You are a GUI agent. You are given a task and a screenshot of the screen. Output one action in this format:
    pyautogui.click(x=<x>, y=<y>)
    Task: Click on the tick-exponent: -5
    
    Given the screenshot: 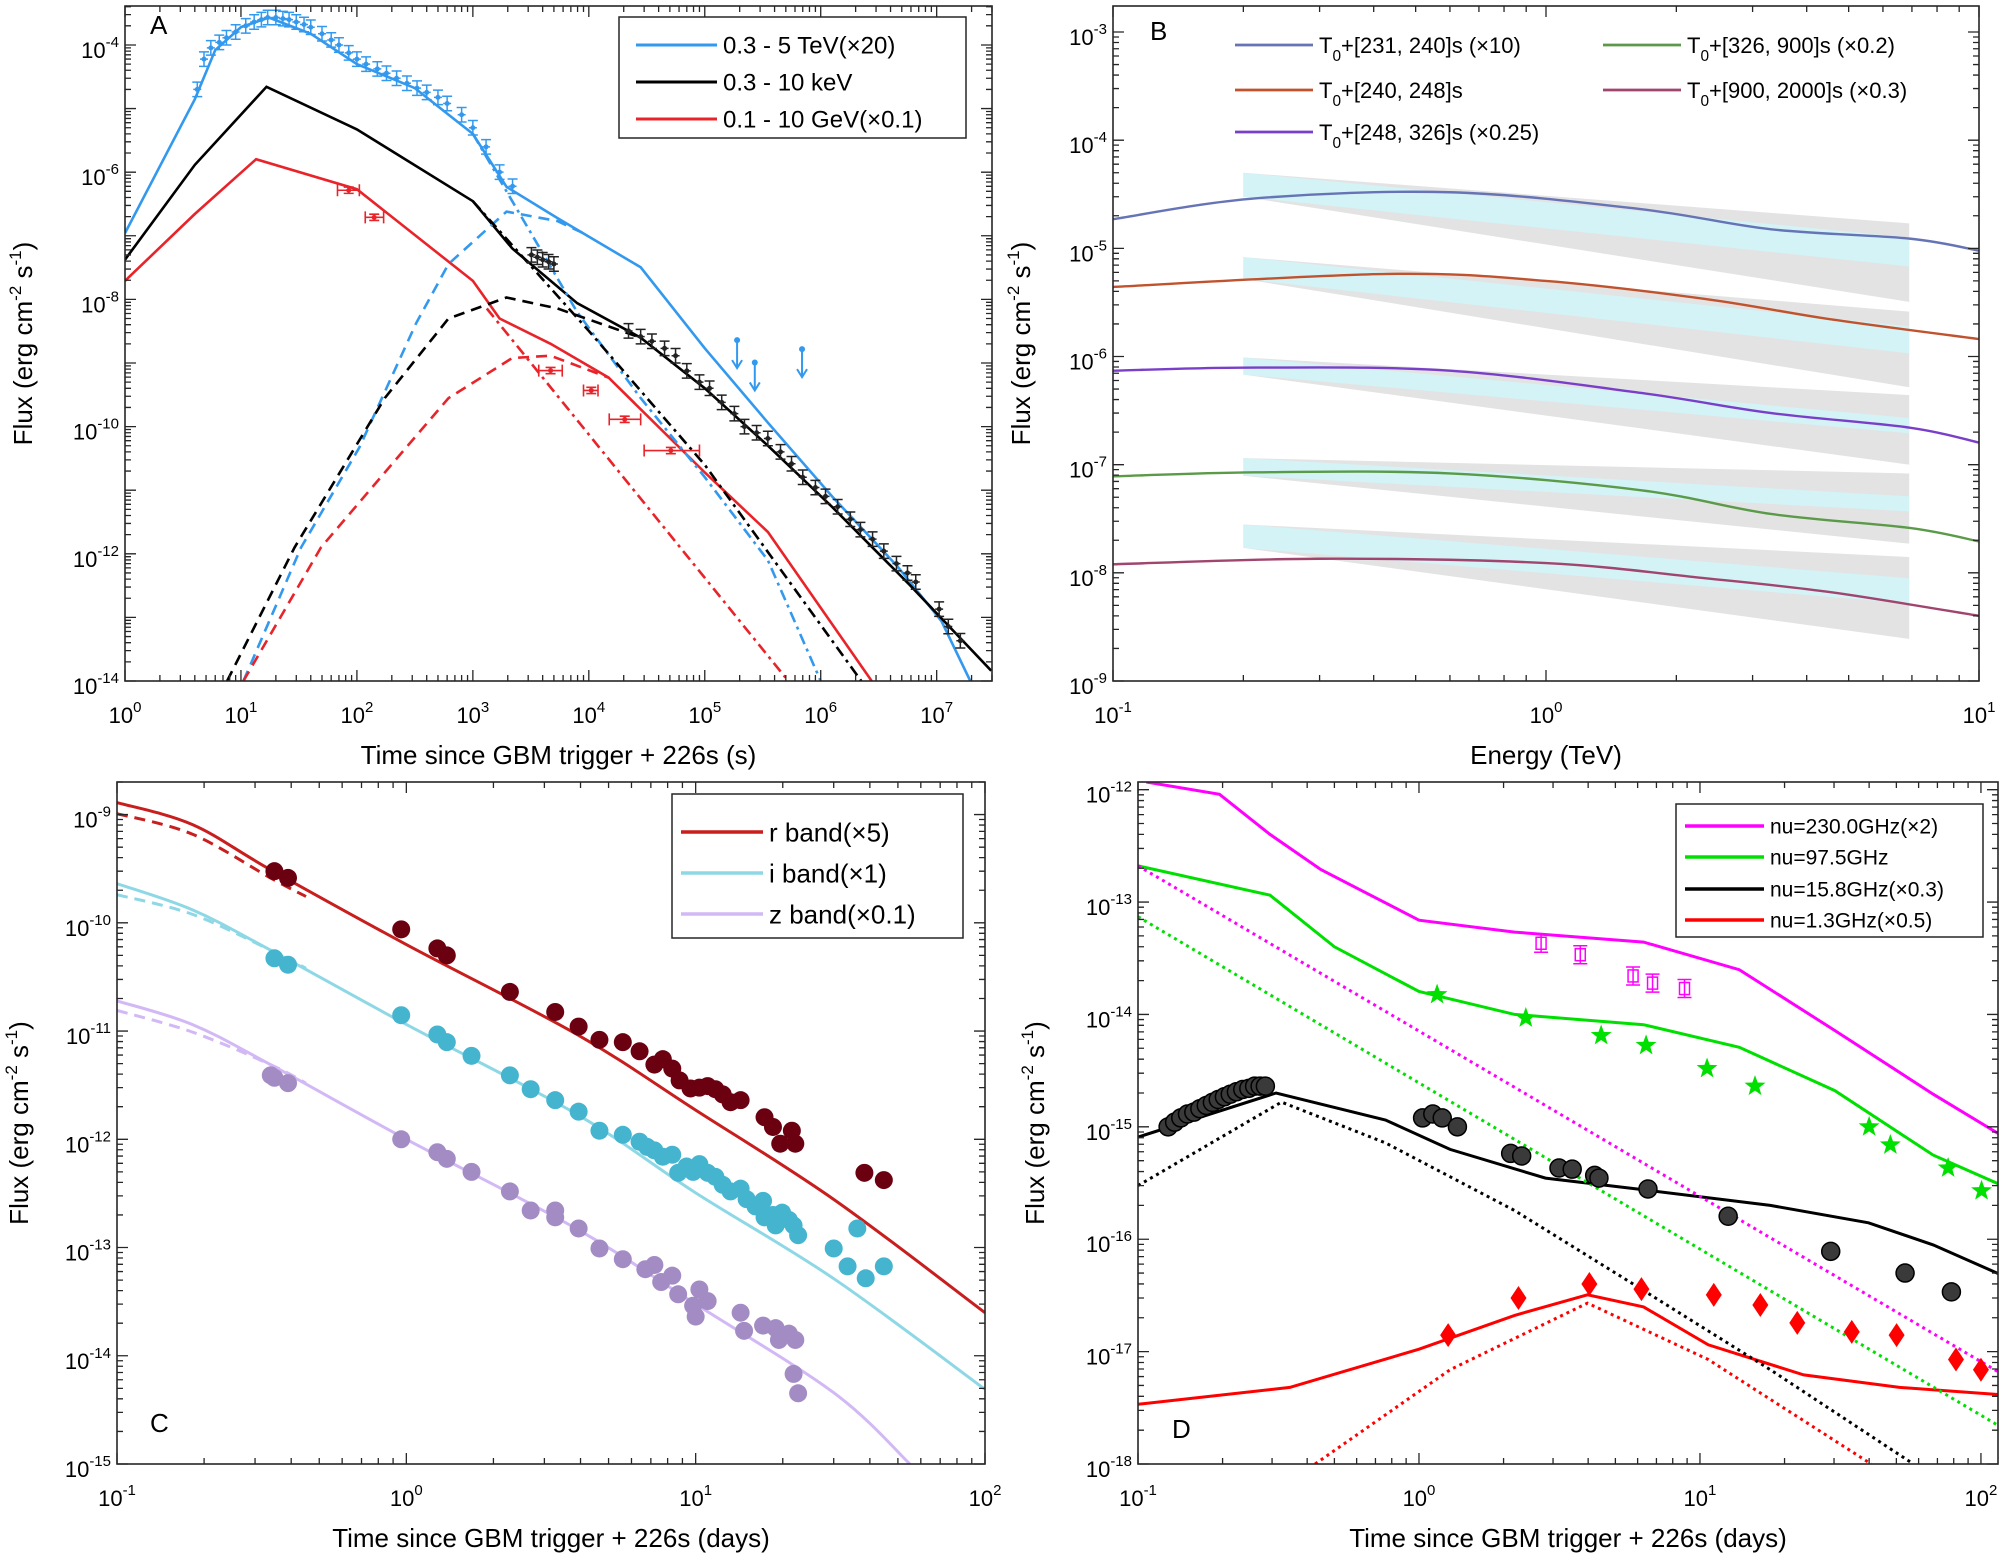 What is the action you would take?
    pyautogui.click(x=1100, y=245)
    